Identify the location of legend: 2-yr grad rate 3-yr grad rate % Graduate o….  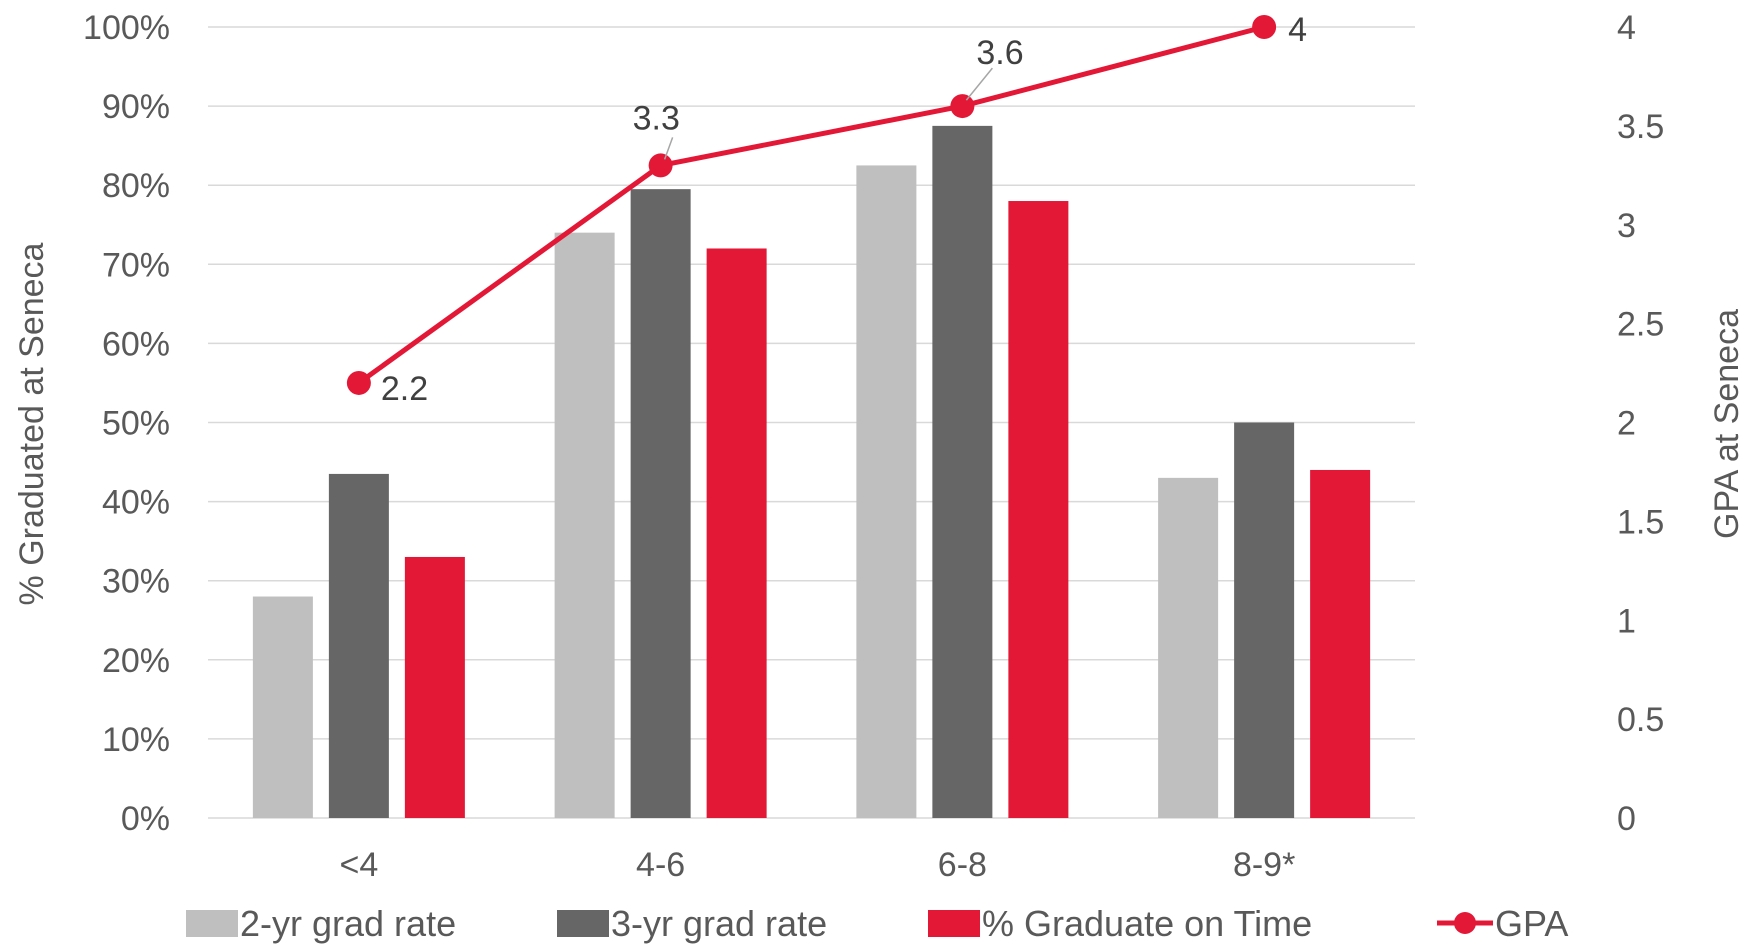
(877, 923).